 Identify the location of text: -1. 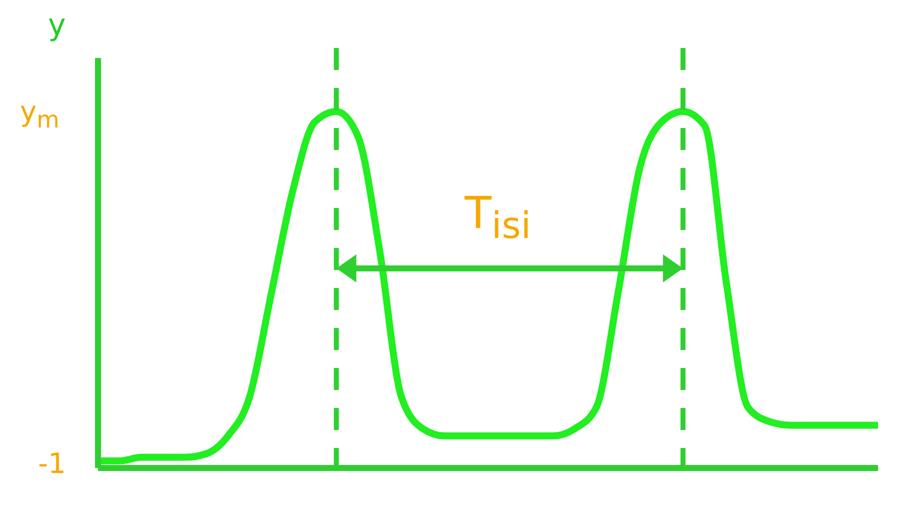
(52, 463).